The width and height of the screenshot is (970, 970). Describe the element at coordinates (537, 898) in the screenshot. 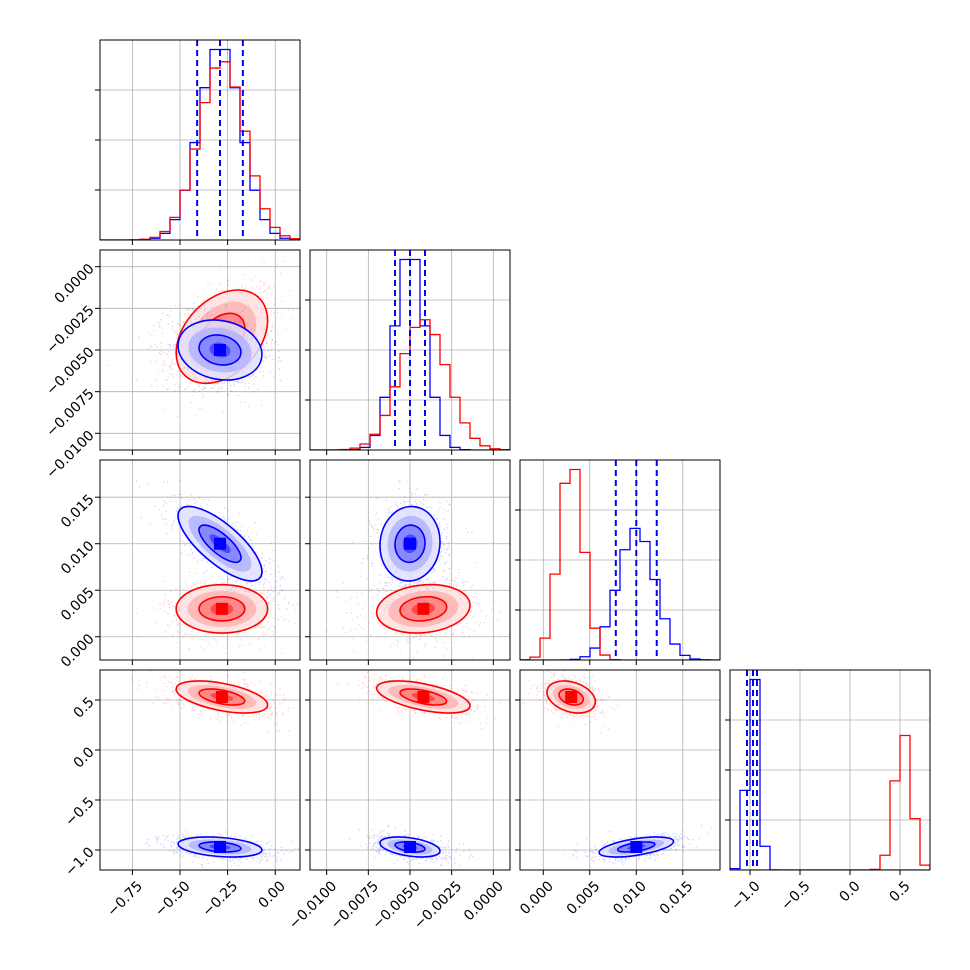

I see `x-tick-label: 0.000` at that location.